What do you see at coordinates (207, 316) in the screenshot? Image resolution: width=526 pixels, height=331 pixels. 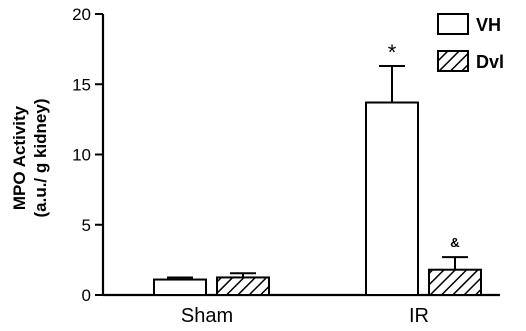 I see `x-category-label-sham: Sham` at bounding box center [207, 316].